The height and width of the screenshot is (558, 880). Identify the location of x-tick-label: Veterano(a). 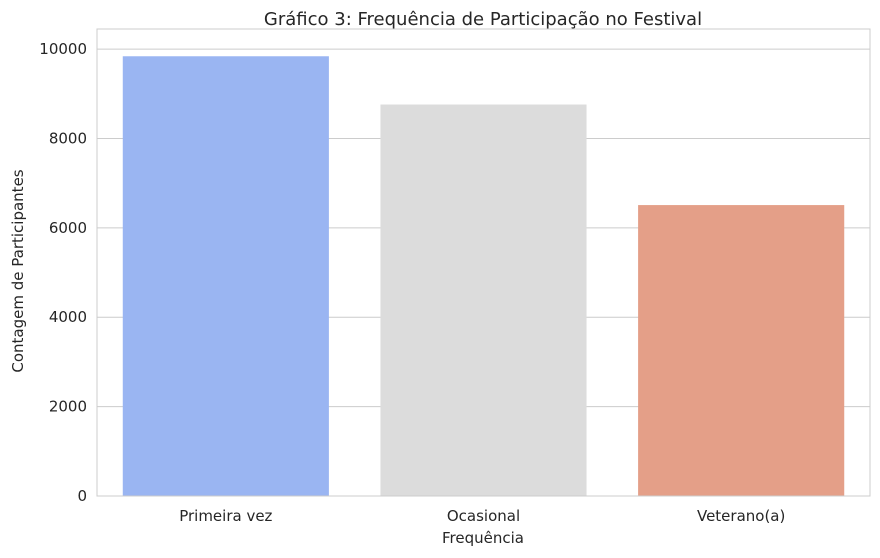
(741, 516).